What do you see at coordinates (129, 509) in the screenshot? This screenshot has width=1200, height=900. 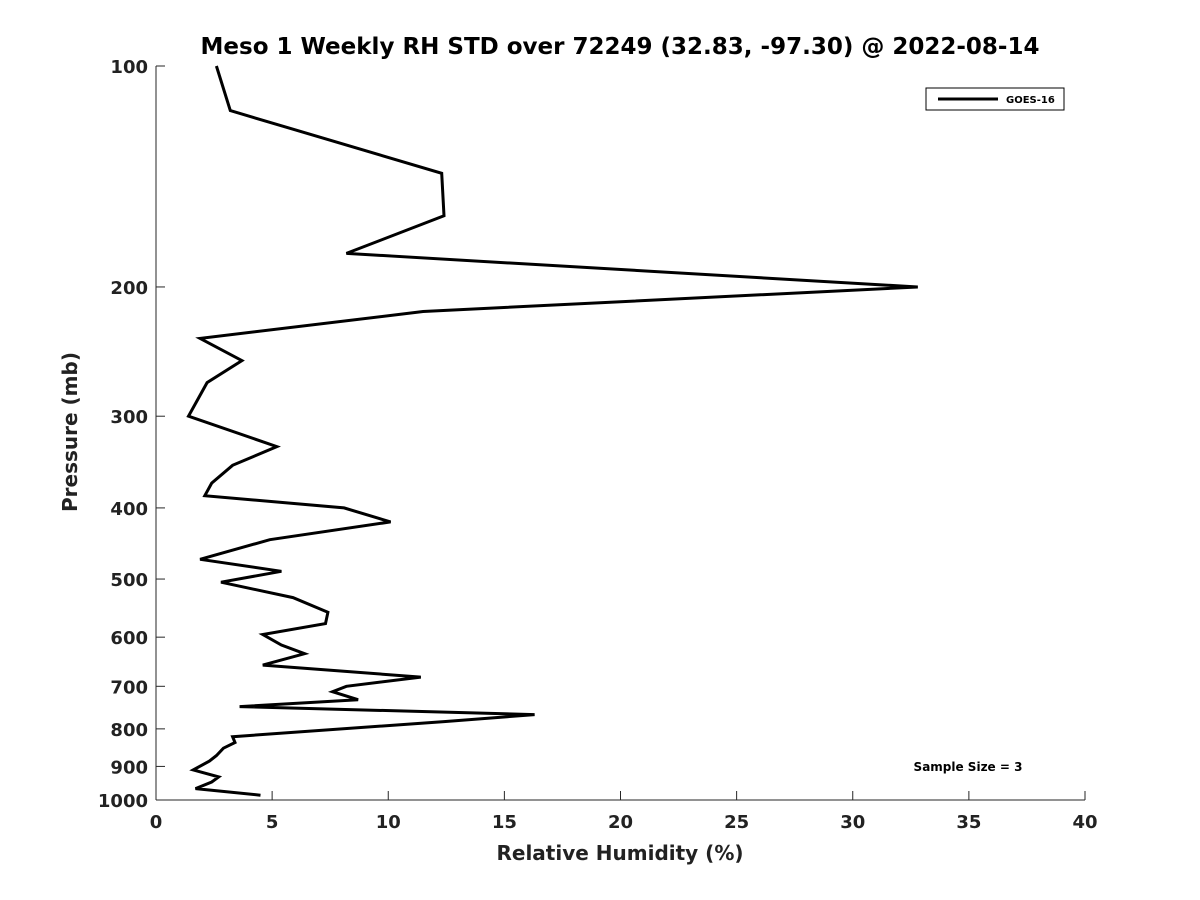 I see `y-tick-label: 400` at bounding box center [129, 509].